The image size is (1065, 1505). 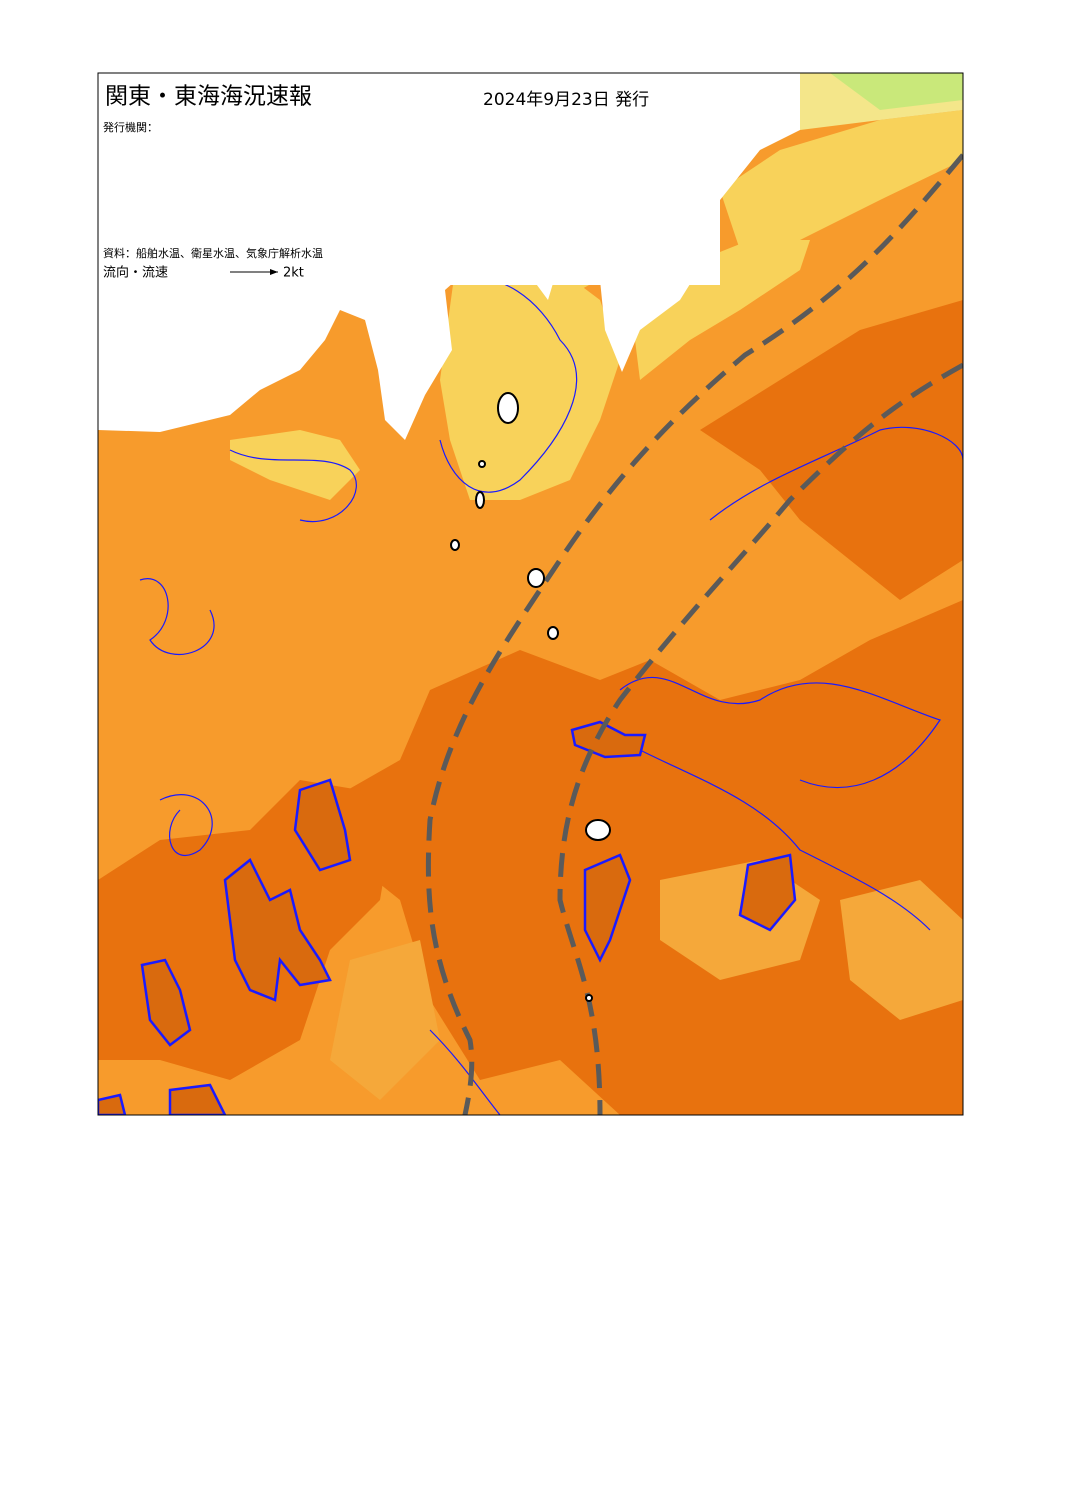 What do you see at coordinates (530, 697) in the screenshot?
I see `islands` at bounding box center [530, 697].